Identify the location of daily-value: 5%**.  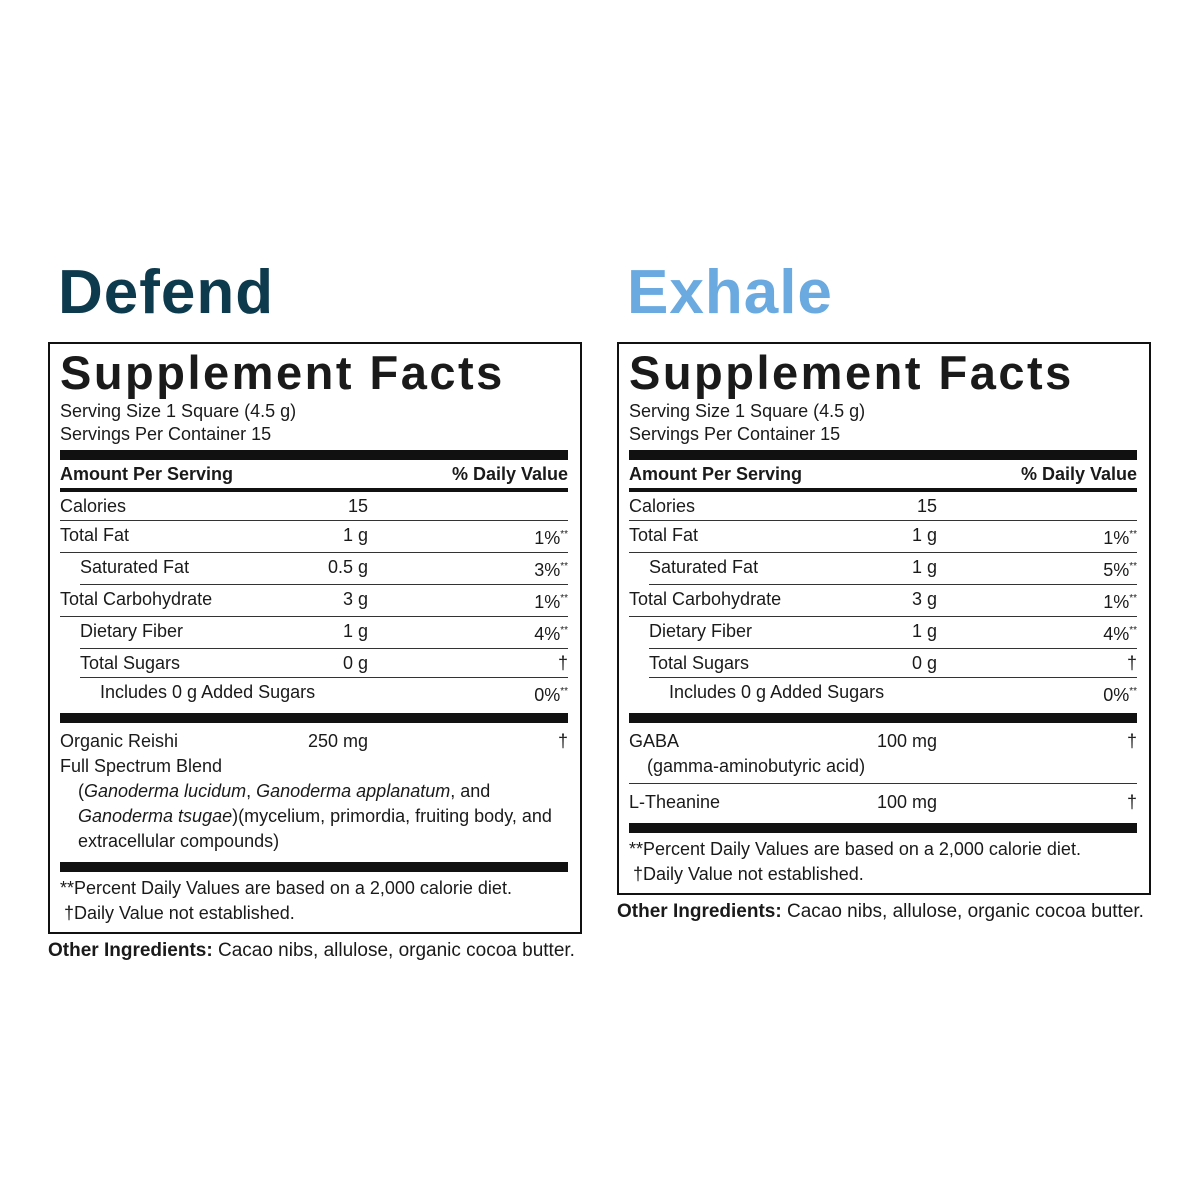
(1037, 568).